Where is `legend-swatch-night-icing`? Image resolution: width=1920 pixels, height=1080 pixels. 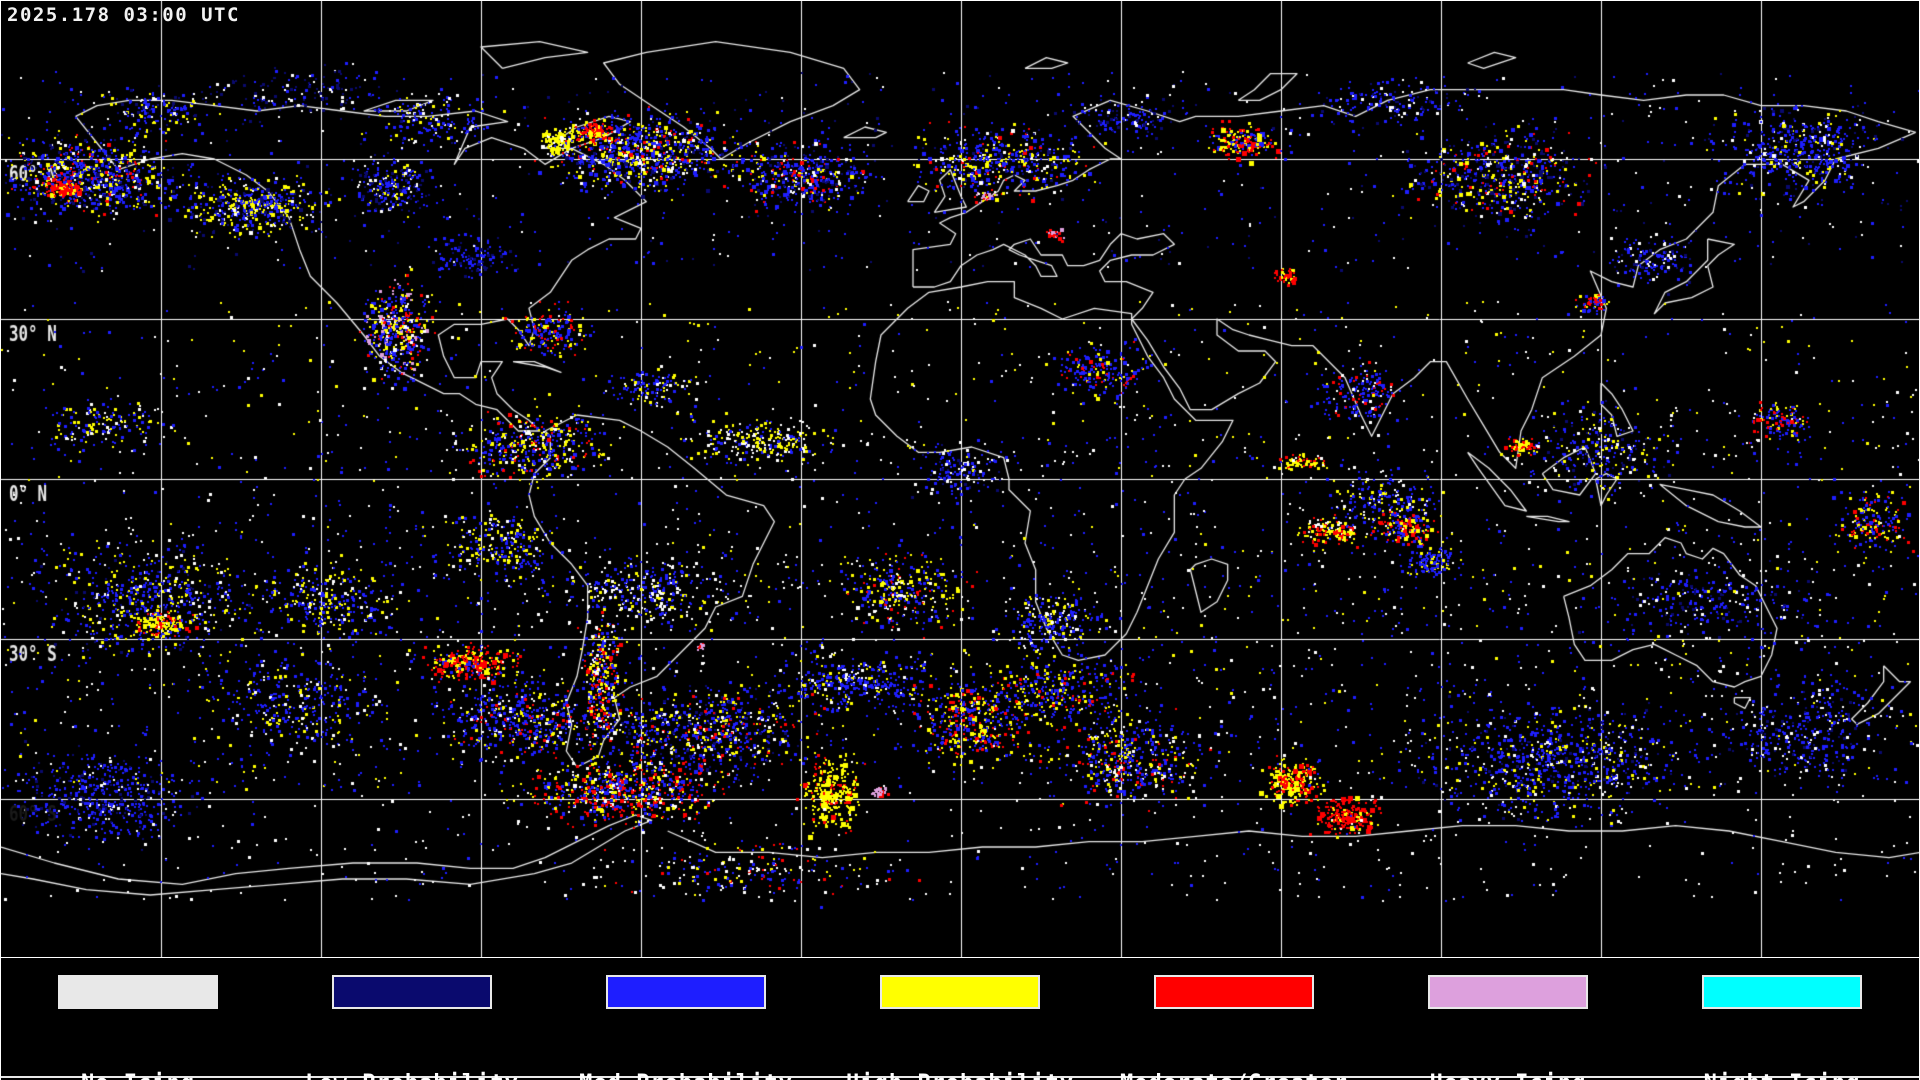
legend-swatch-night-icing is located at coordinates (1782, 992).